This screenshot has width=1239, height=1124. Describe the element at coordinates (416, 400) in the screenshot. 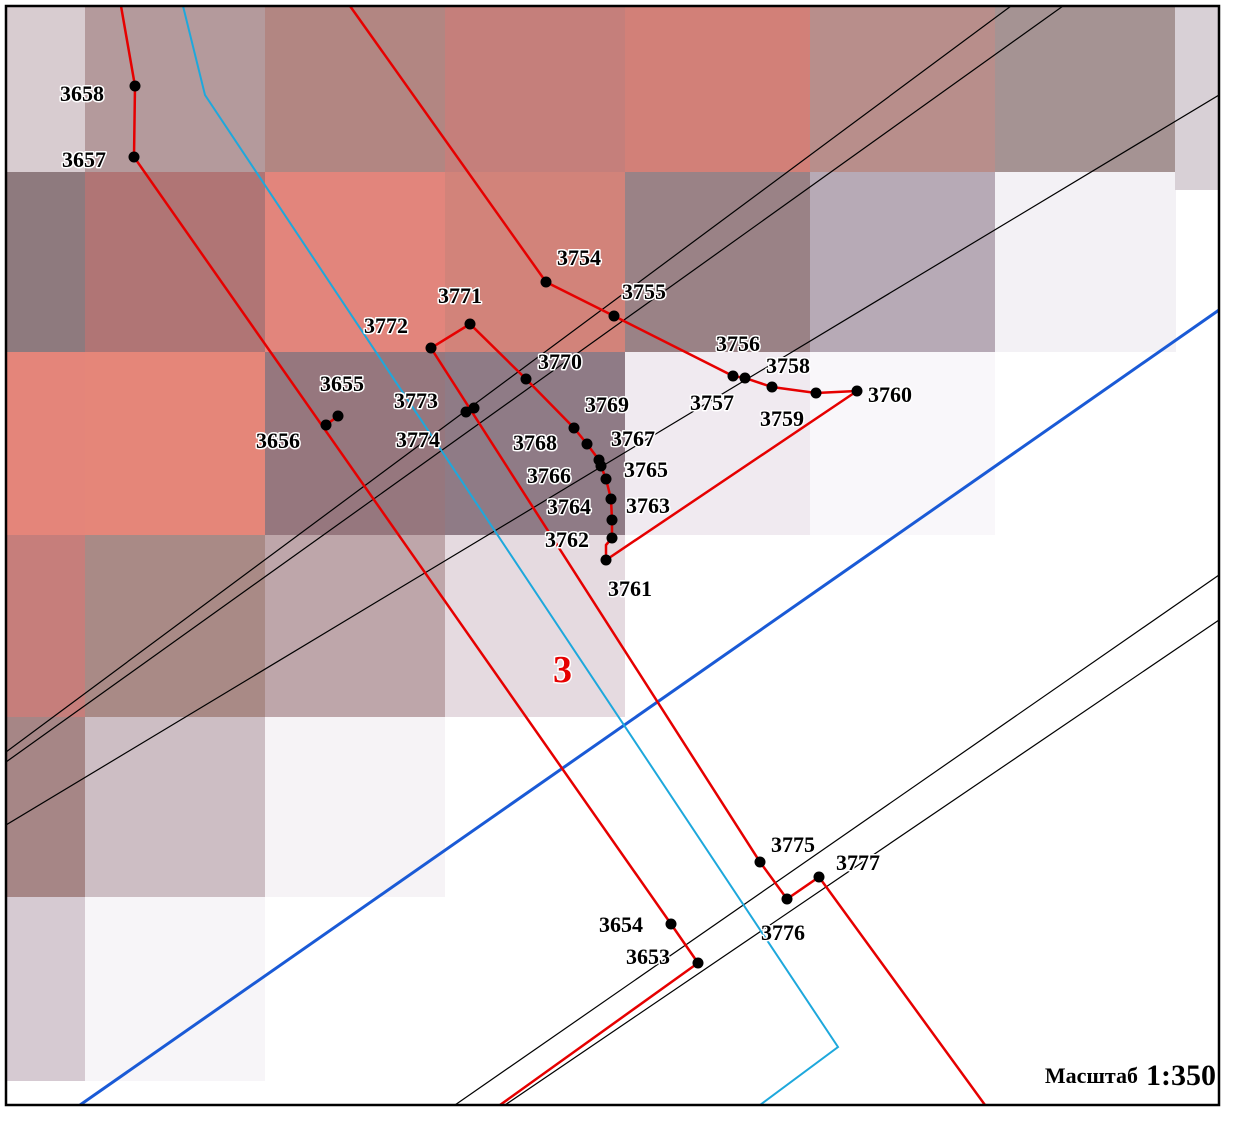

I see `point-label: 3773` at that location.